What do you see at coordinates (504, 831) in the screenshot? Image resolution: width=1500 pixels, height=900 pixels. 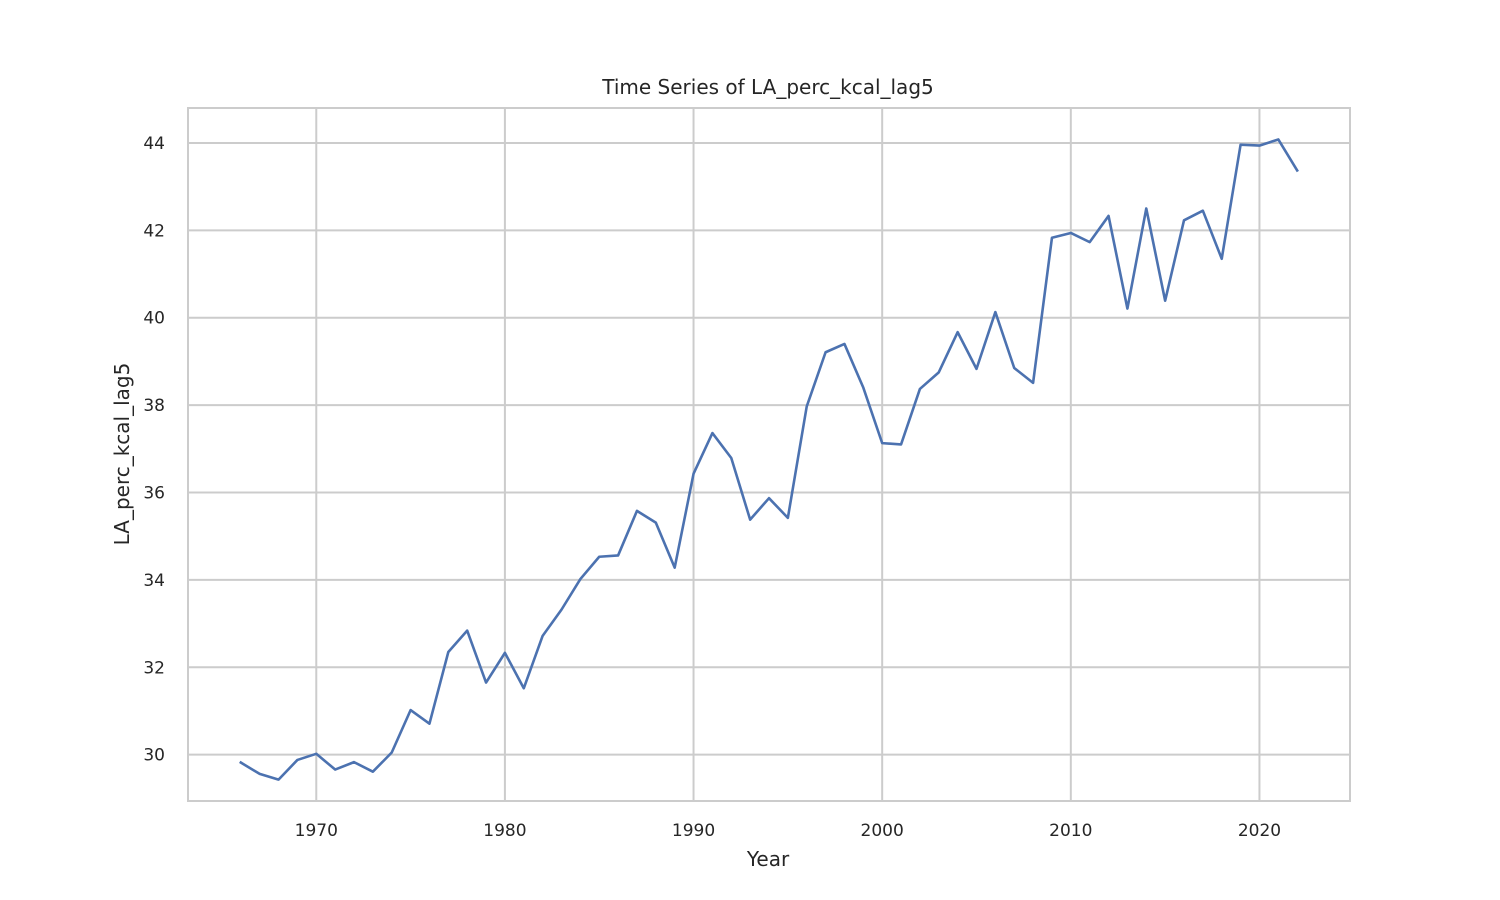 I see `x-tick-label: 1980` at bounding box center [504, 831].